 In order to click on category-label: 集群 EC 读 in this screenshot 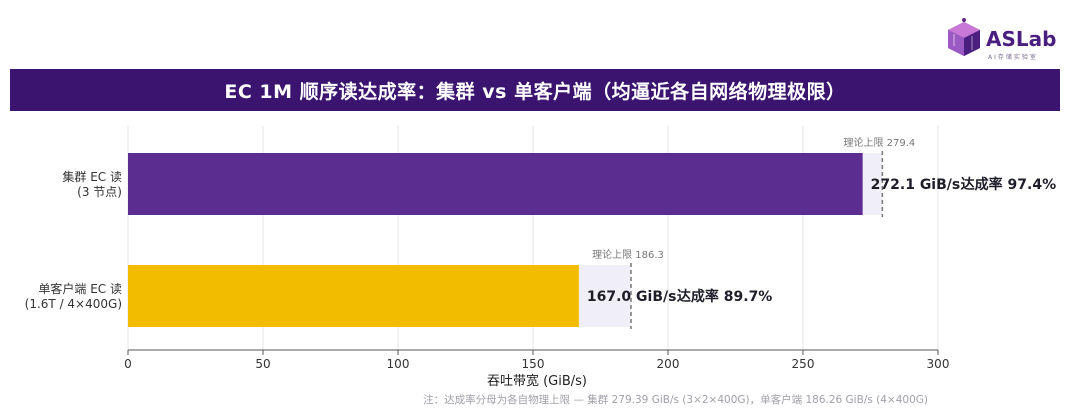, I will do `click(92, 176)`.